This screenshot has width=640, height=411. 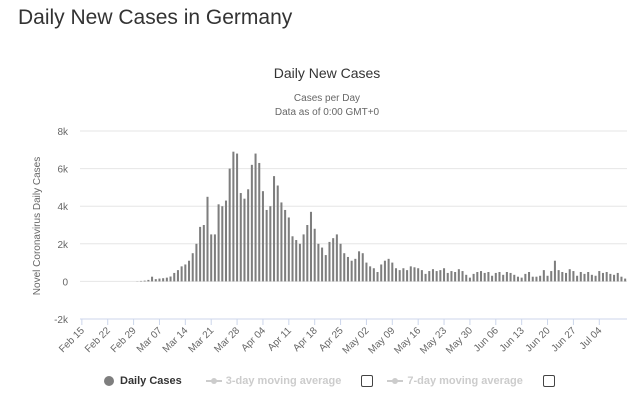 I want to click on checkbox-3-day-average, so click(x=367, y=381).